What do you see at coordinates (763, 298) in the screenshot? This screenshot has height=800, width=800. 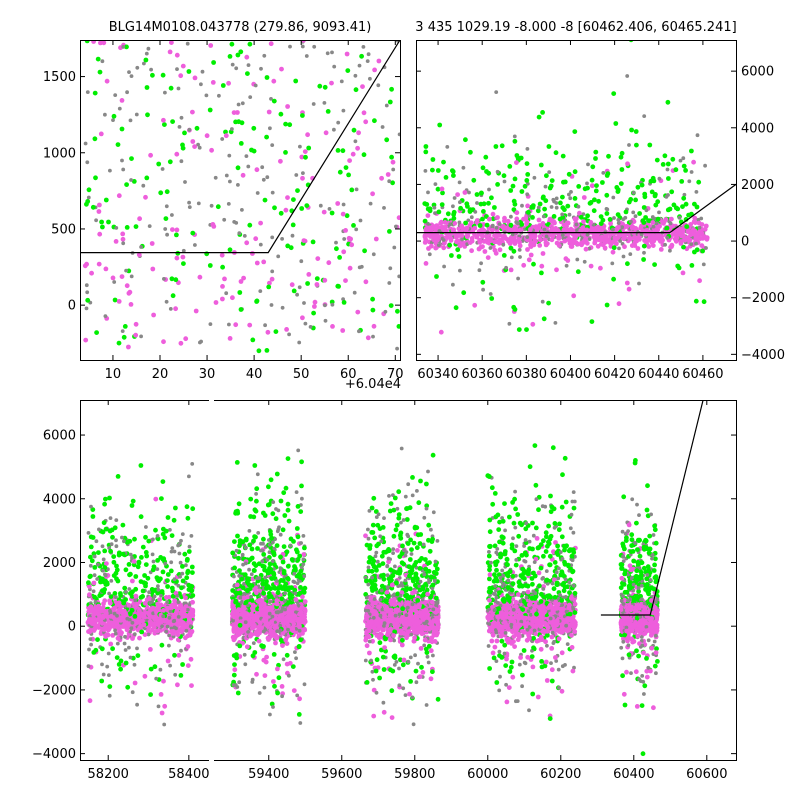 I see `panel-2-y-tick-label: −2000` at bounding box center [763, 298].